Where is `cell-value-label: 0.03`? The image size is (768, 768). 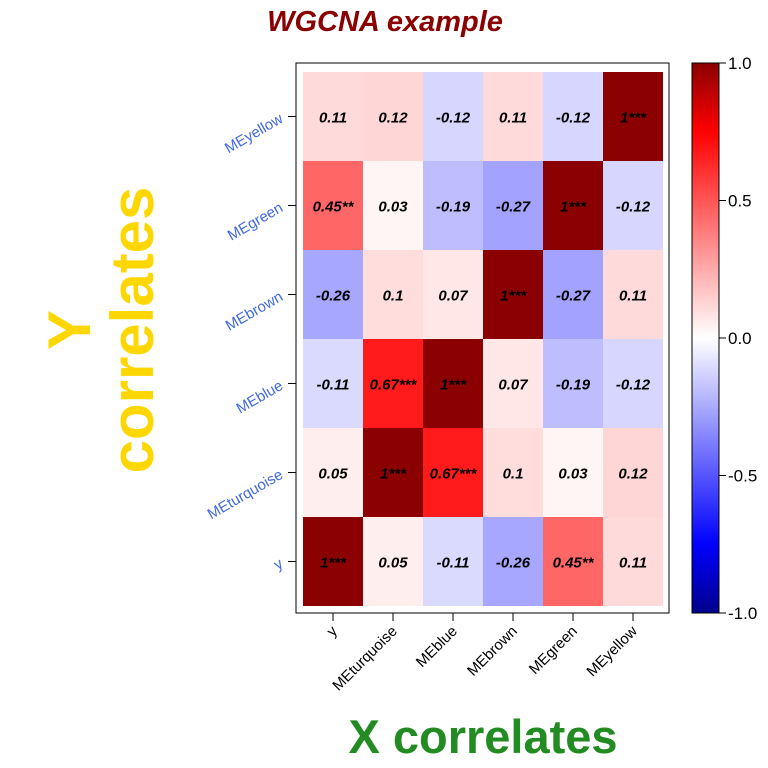
cell-value-label: 0.03 is located at coordinates (573, 474).